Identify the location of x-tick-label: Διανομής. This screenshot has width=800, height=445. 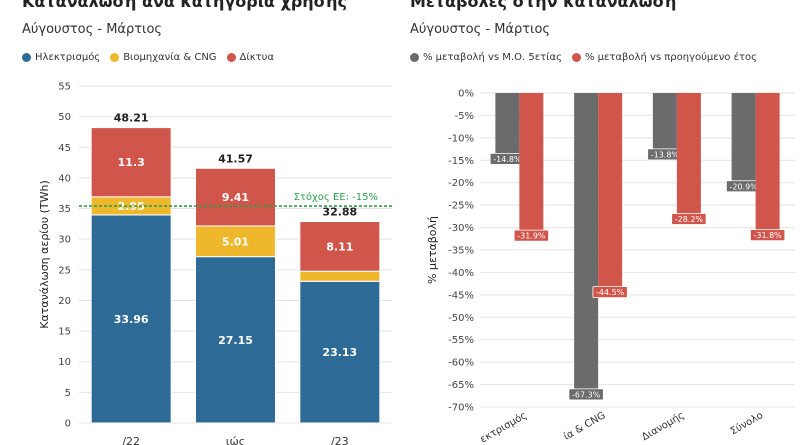
(663, 426).